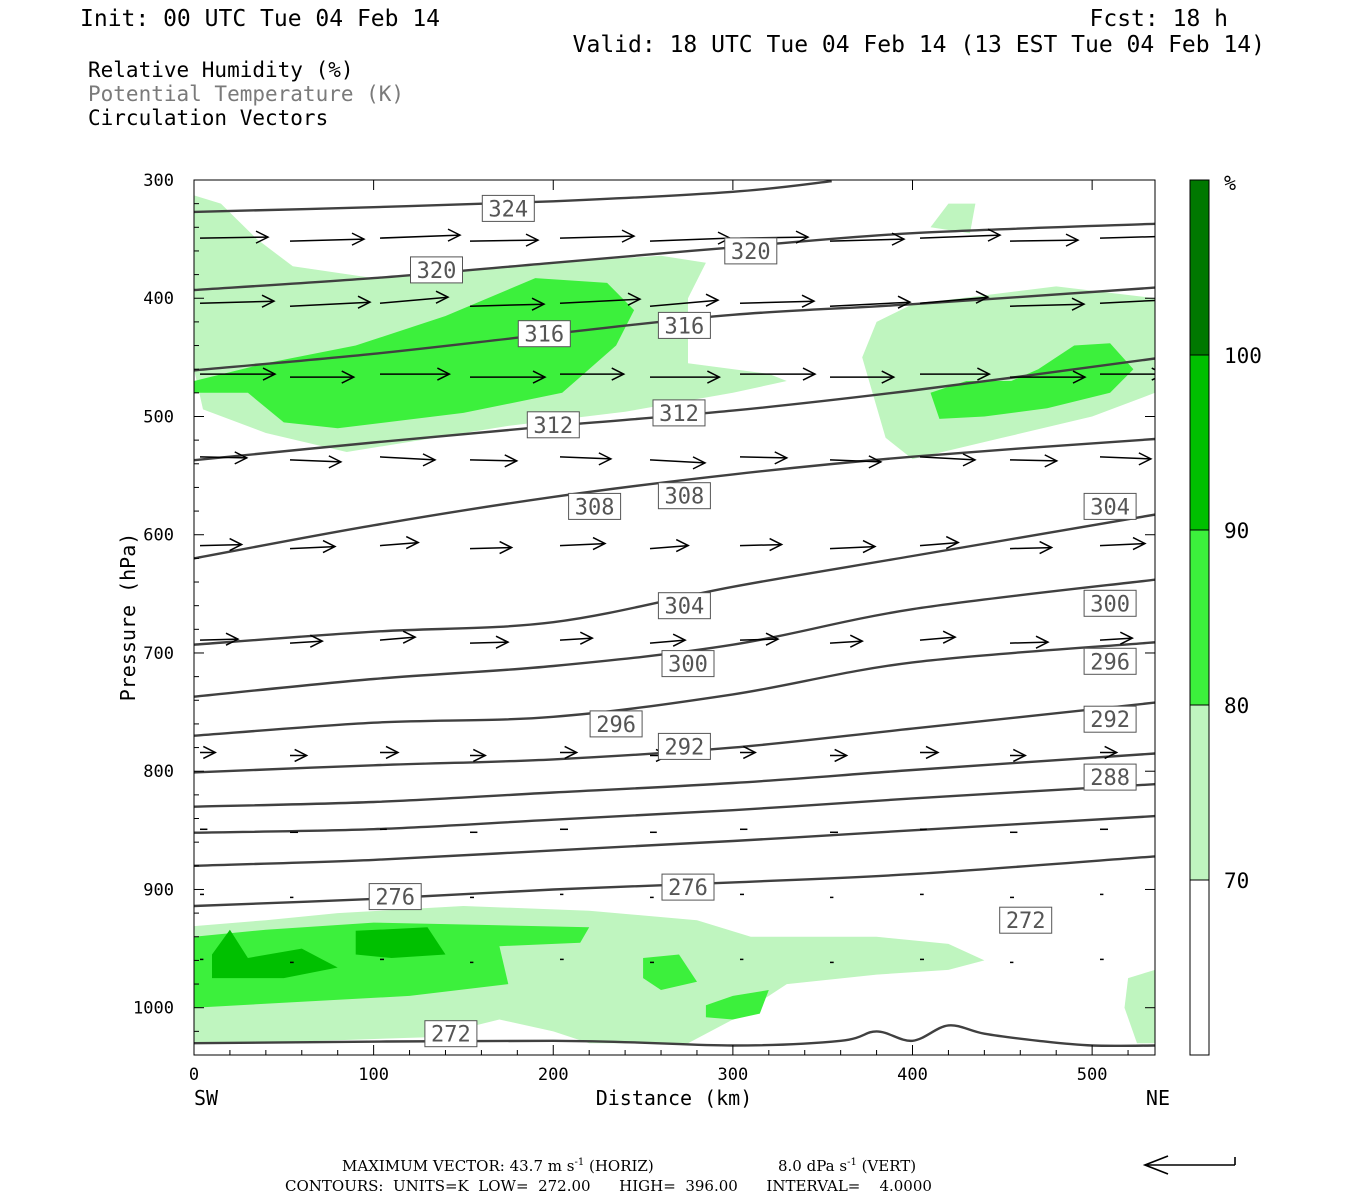  Describe the element at coordinates (553, 1075) in the screenshot. I see `x-tick-label: 200` at that location.